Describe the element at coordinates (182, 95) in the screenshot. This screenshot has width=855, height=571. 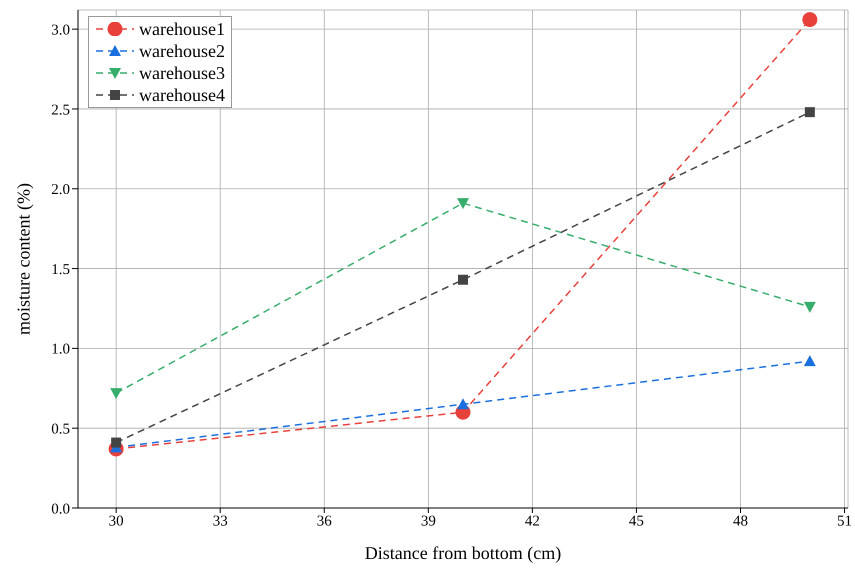
I see `legend-label: warehouse4` at that location.